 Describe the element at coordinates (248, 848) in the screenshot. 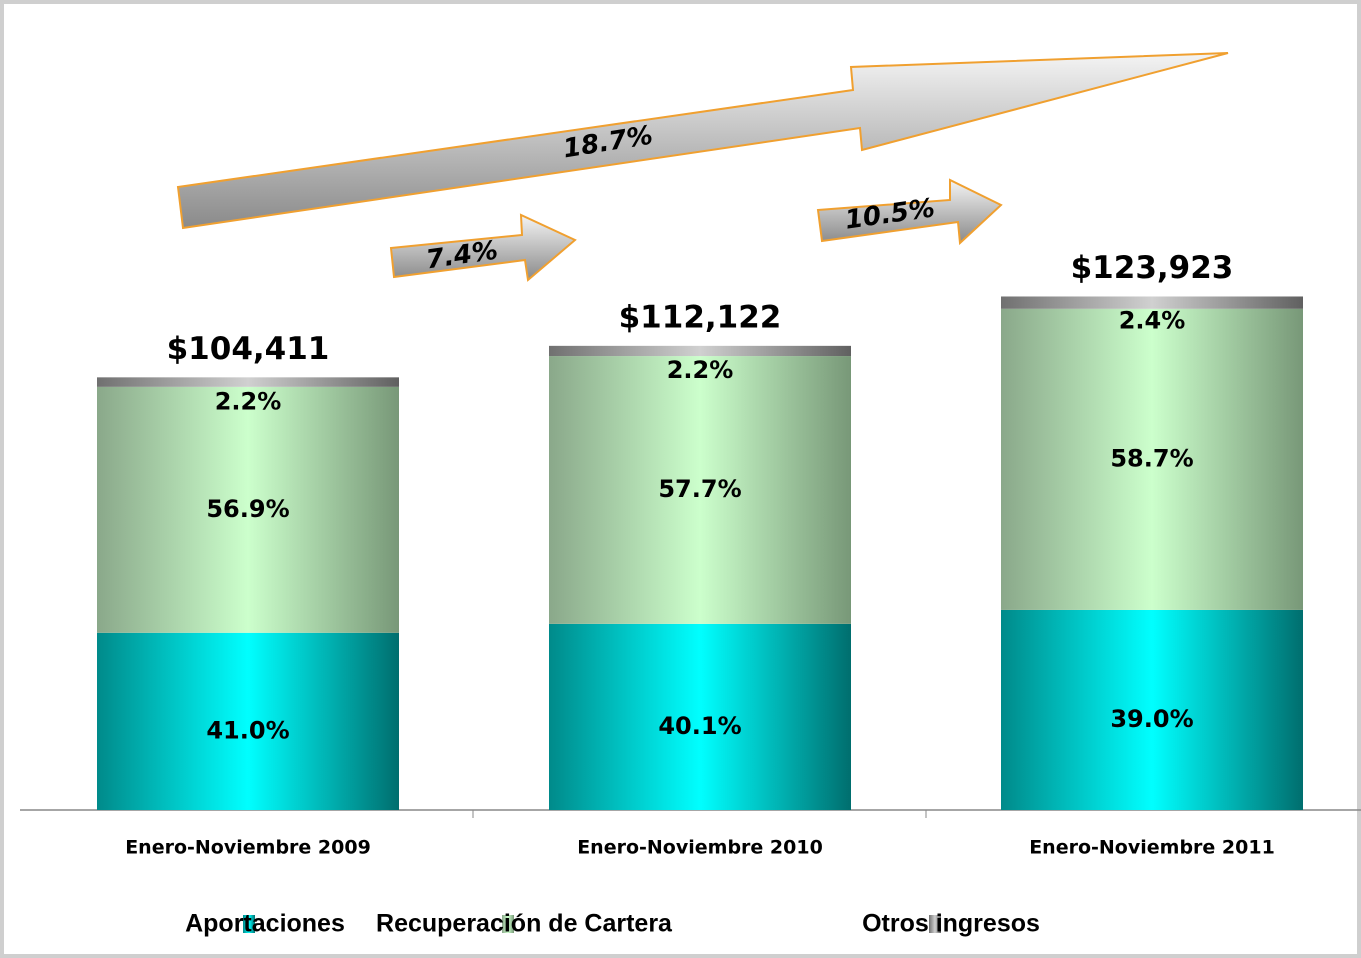

I see `x-tick-label: Enero-Noviembre 2009` at that location.